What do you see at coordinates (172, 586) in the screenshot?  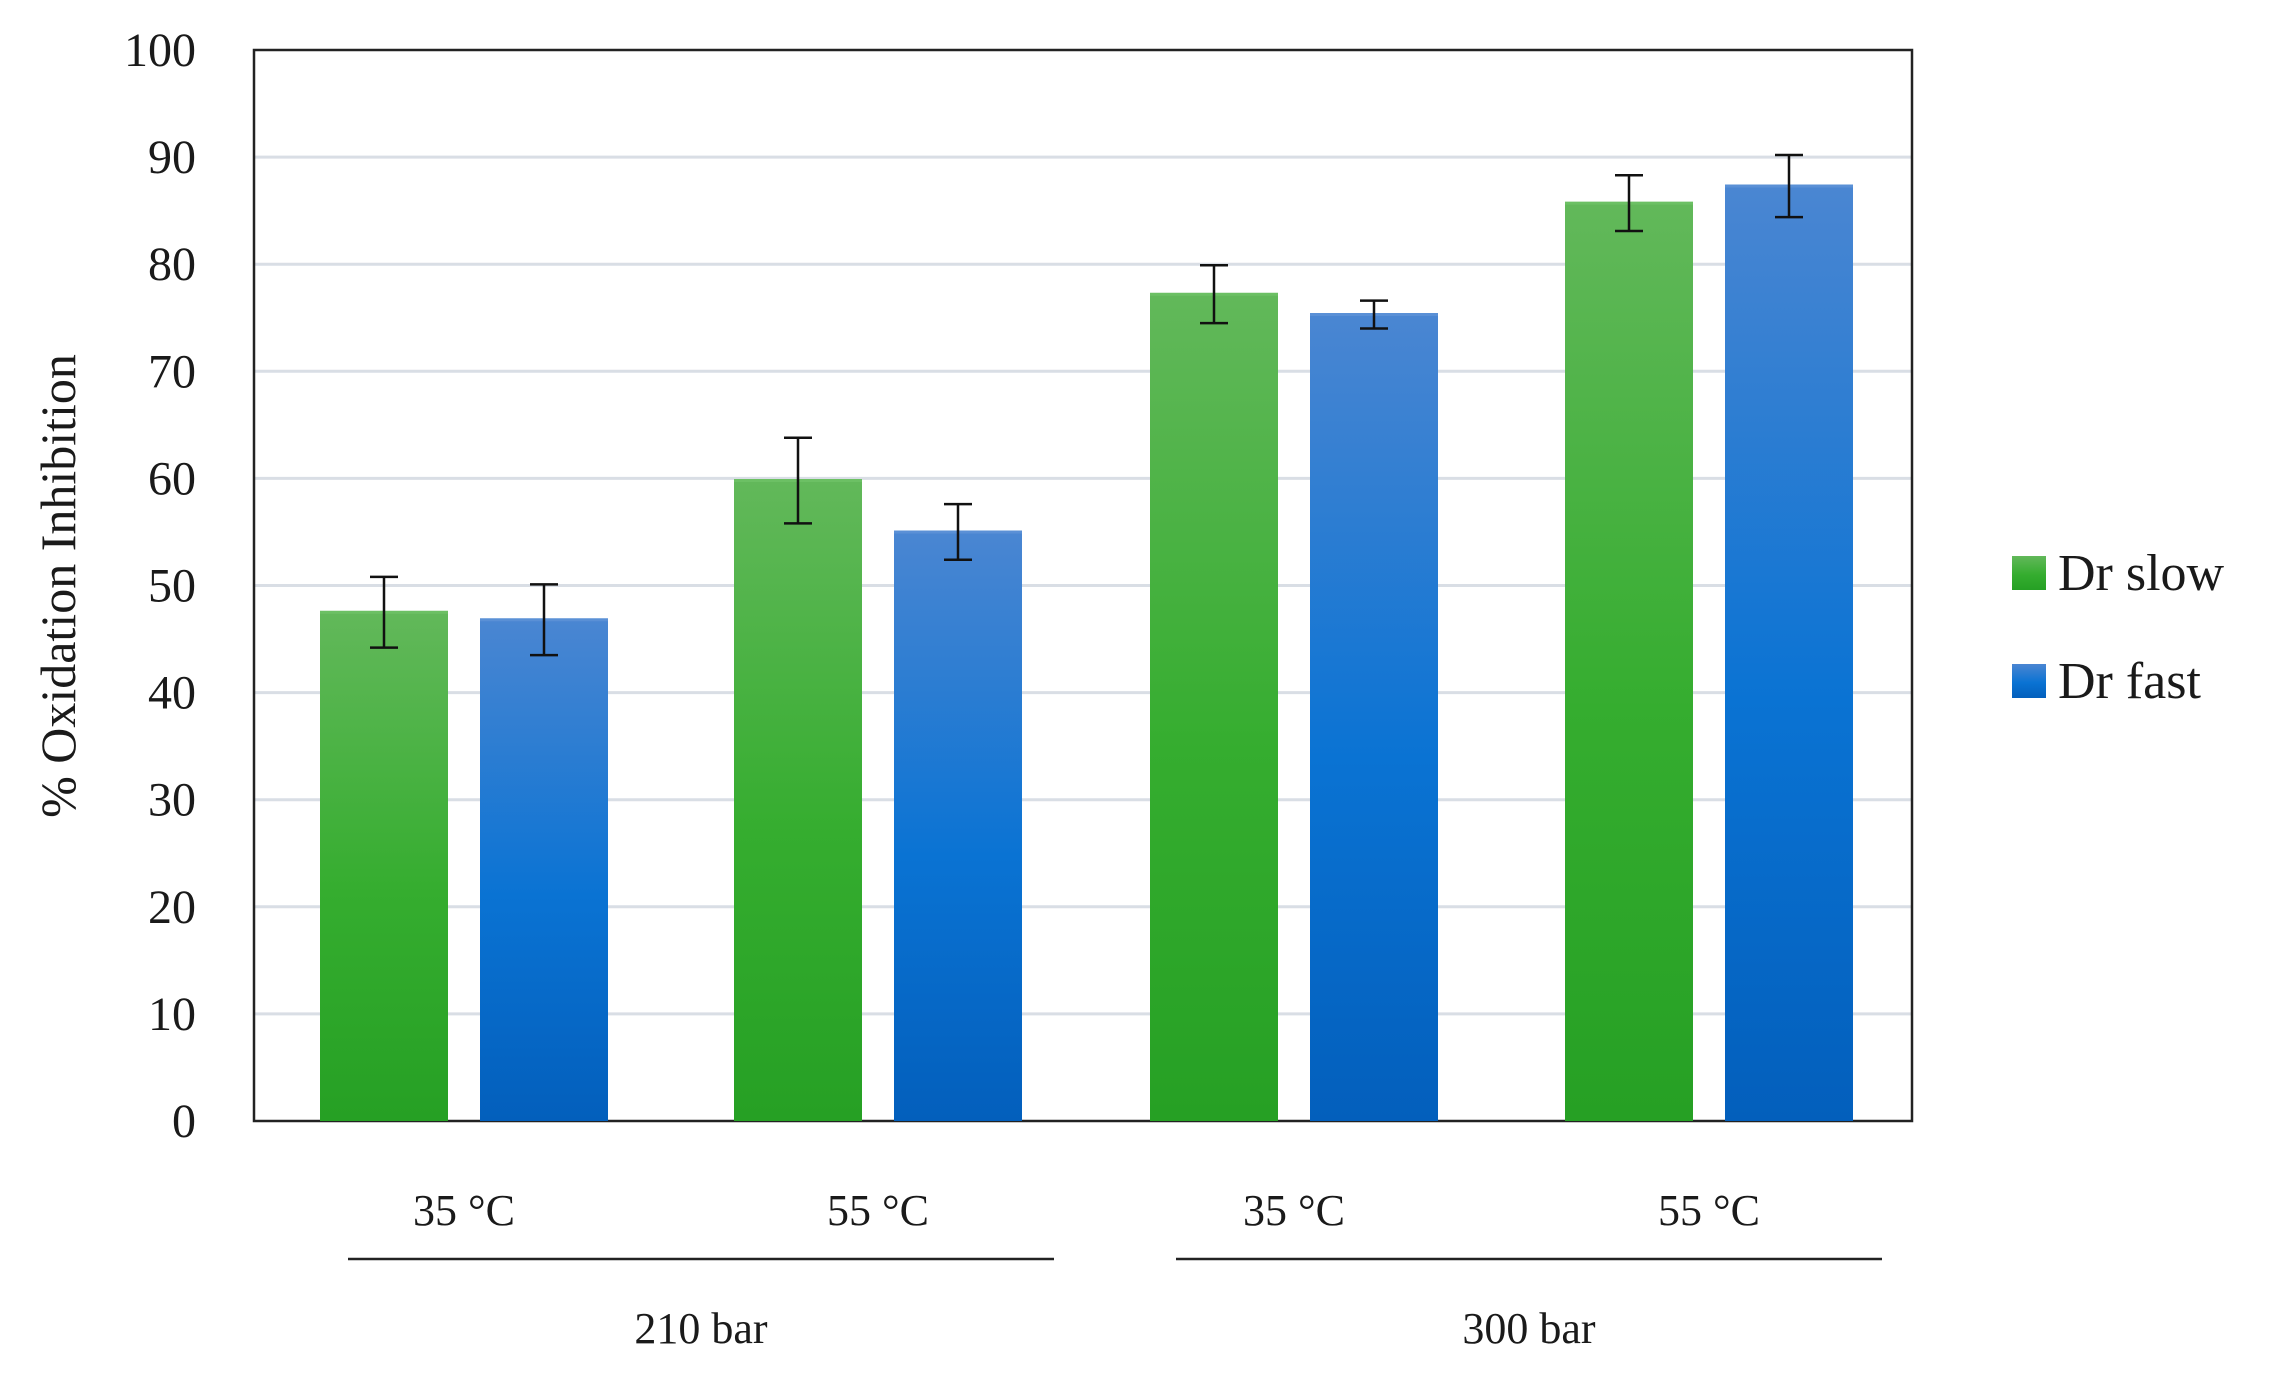 I see `y-tick-label: 50` at bounding box center [172, 586].